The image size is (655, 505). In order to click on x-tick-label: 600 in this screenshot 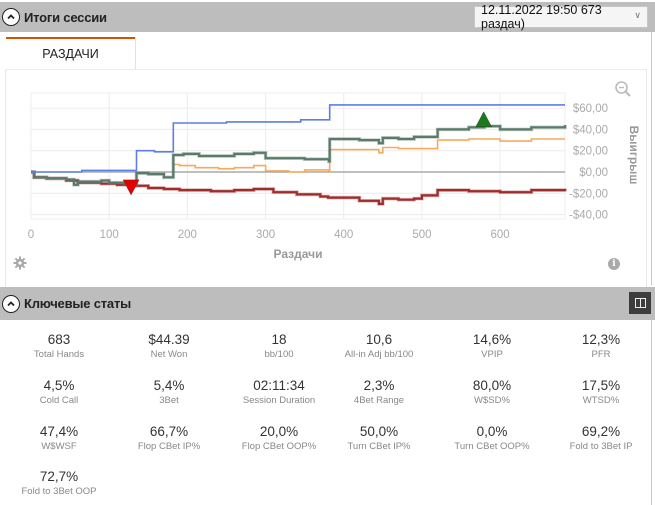, I will do `click(500, 235)`.